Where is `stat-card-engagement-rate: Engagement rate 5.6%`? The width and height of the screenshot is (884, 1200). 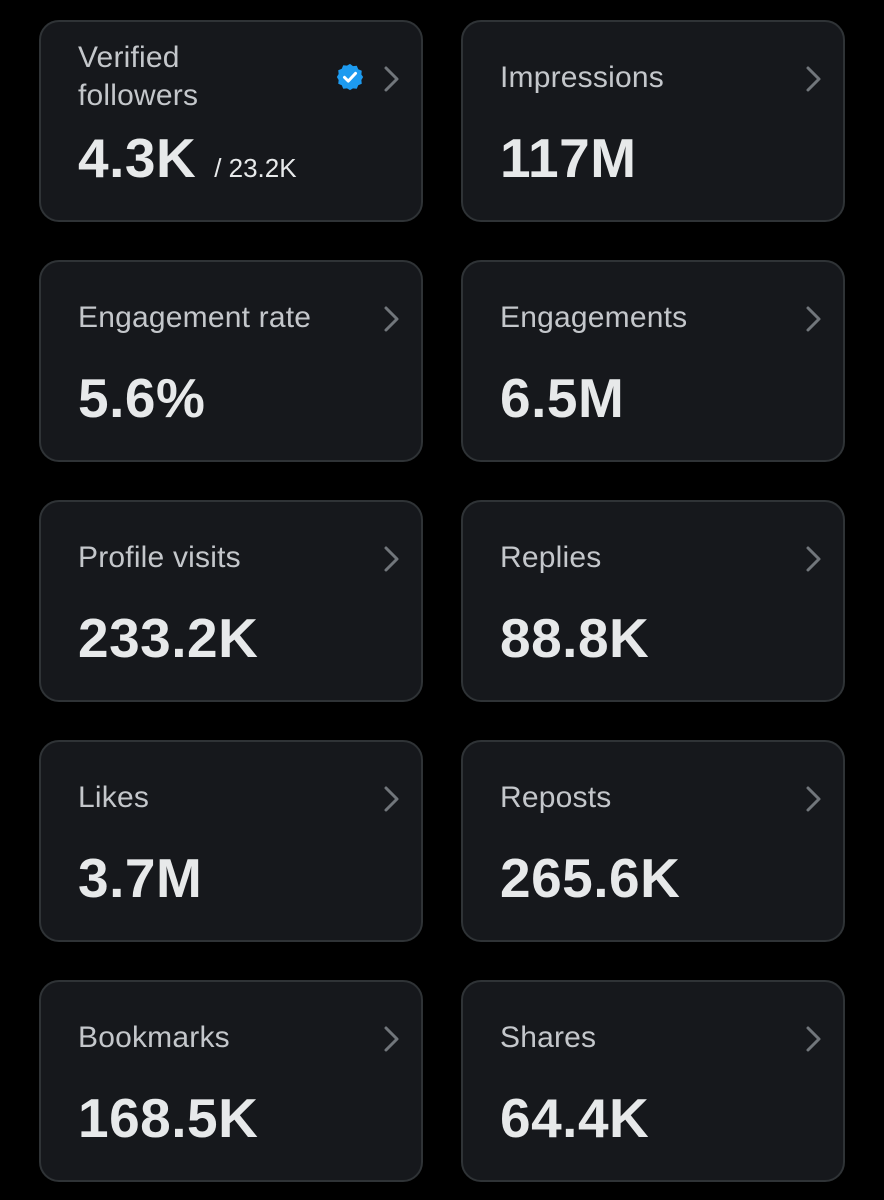 stat-card-engagement-rate: Engagement rate 5.6% is located at coordinates (231, 361).